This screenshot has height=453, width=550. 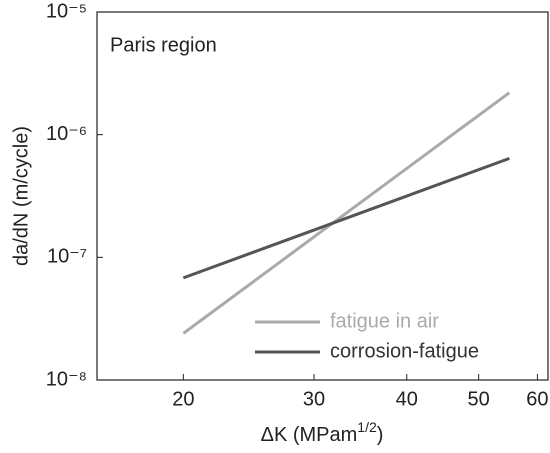 What do you see at coordinates (309, 435) in the screenshot?
I see `x-label-main: ΔK (MPam` at bounding box center [309, 435].